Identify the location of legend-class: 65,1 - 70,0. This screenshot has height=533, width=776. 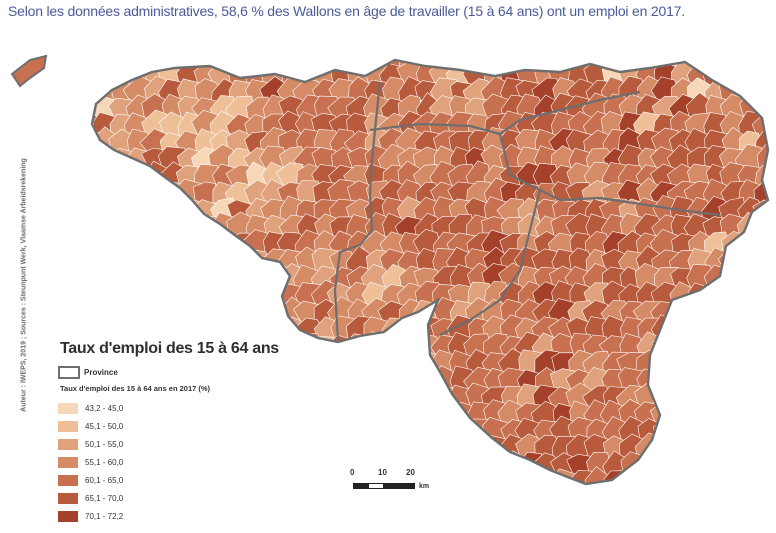
(183, 498).